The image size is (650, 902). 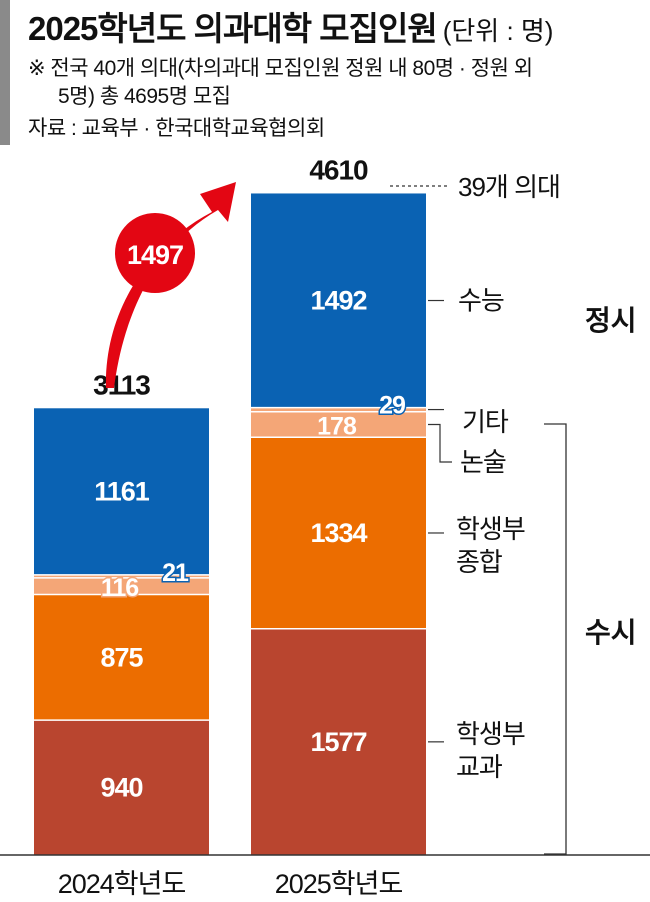 I want to click on chart-title: 2025학년도 의과대학 모집인원 (단위 : 명), so click(x=290, y=26).